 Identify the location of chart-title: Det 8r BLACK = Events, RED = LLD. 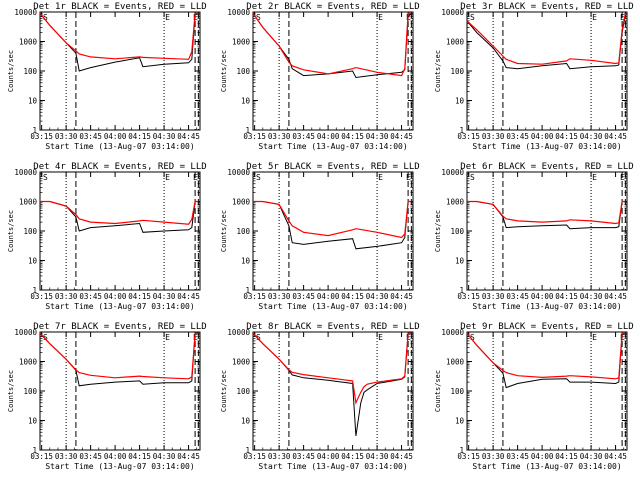
(332, 327).